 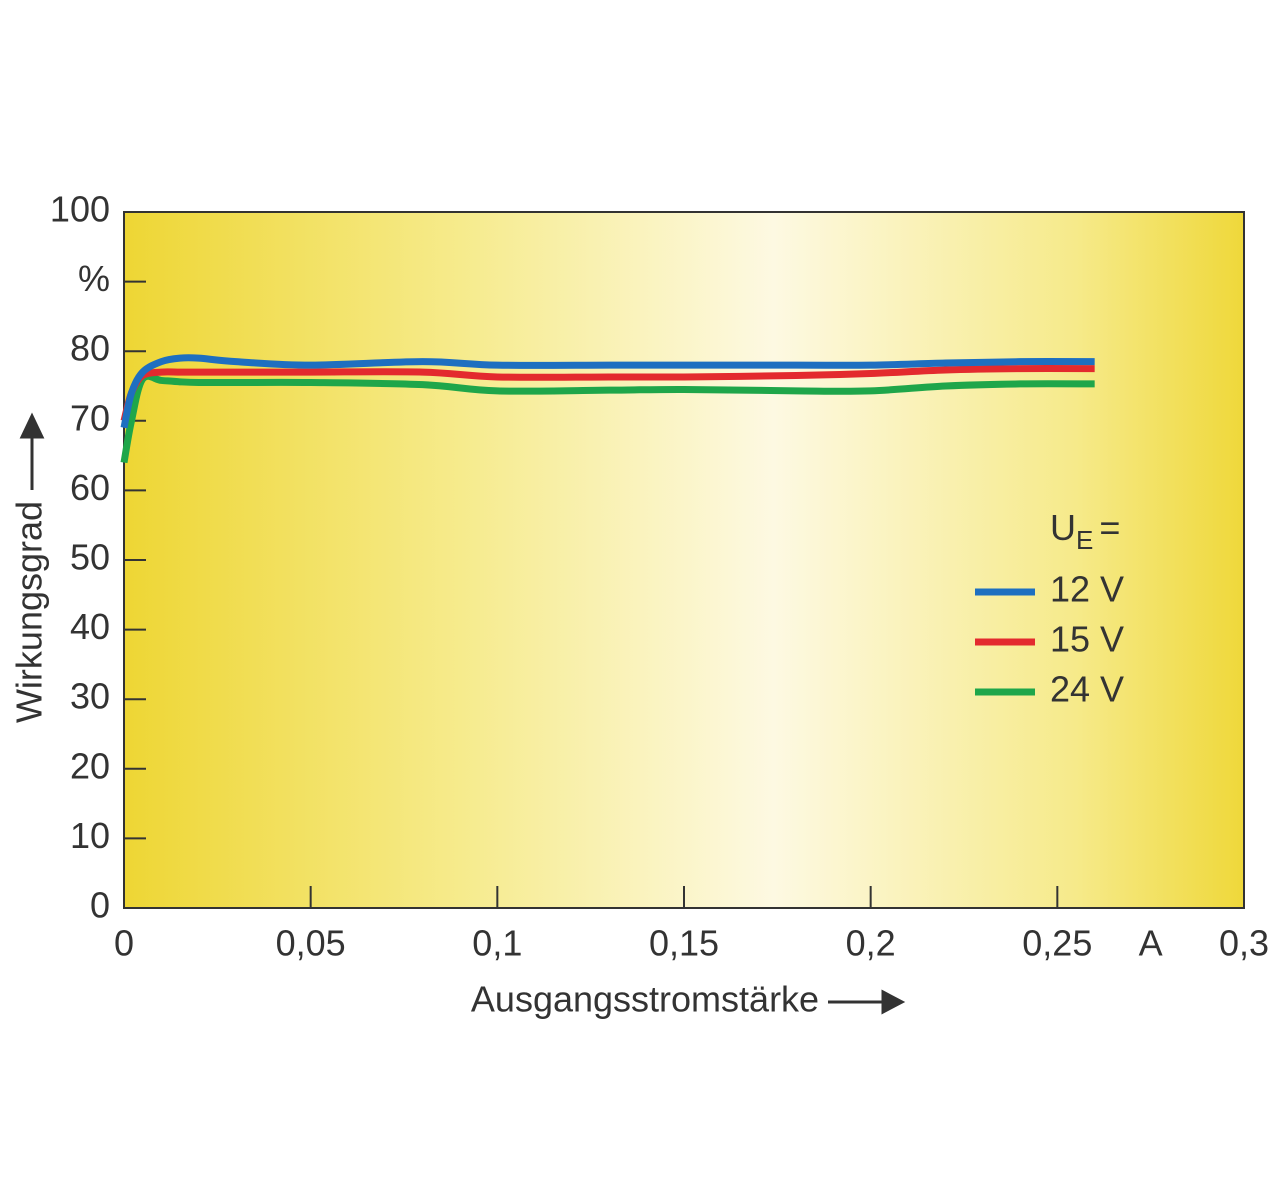 What do you see at coordinates (1151, 943) in the screenshot?
I see `x-unit: A` at bounding box center [1151, 943].